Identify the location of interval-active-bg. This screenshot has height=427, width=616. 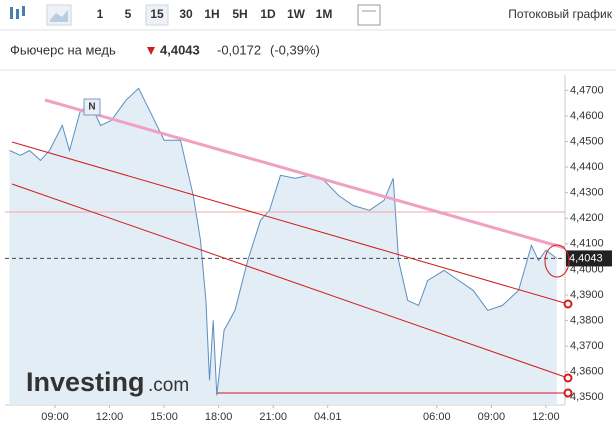
(157, 15).